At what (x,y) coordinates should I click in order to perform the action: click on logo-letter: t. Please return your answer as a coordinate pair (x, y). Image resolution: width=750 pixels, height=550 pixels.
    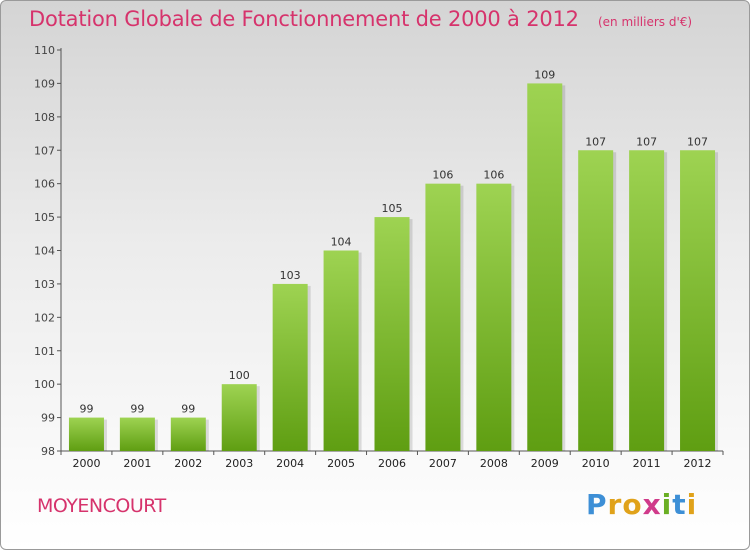
    Looking at the image, I should click on (679, 504).